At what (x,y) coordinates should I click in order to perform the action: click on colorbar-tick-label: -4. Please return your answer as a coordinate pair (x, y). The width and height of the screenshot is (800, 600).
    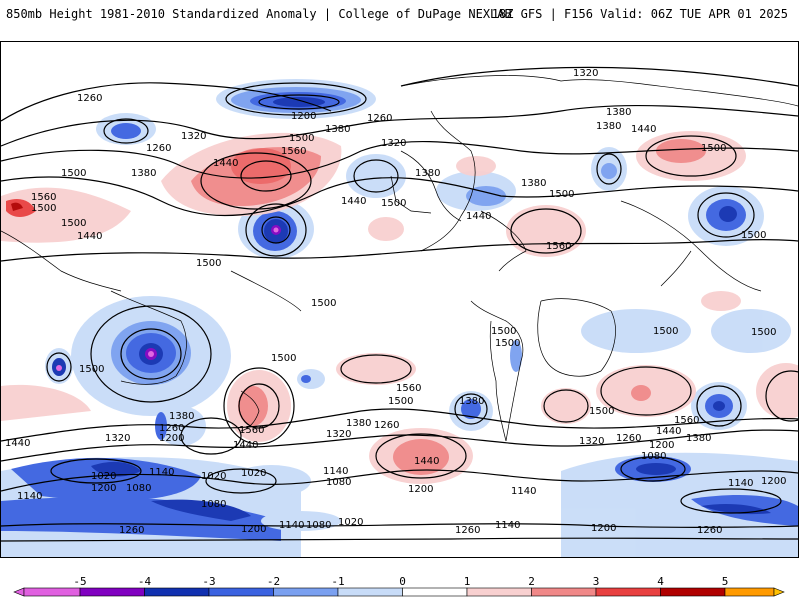
    Looking at the image, I should click on (145, 581).